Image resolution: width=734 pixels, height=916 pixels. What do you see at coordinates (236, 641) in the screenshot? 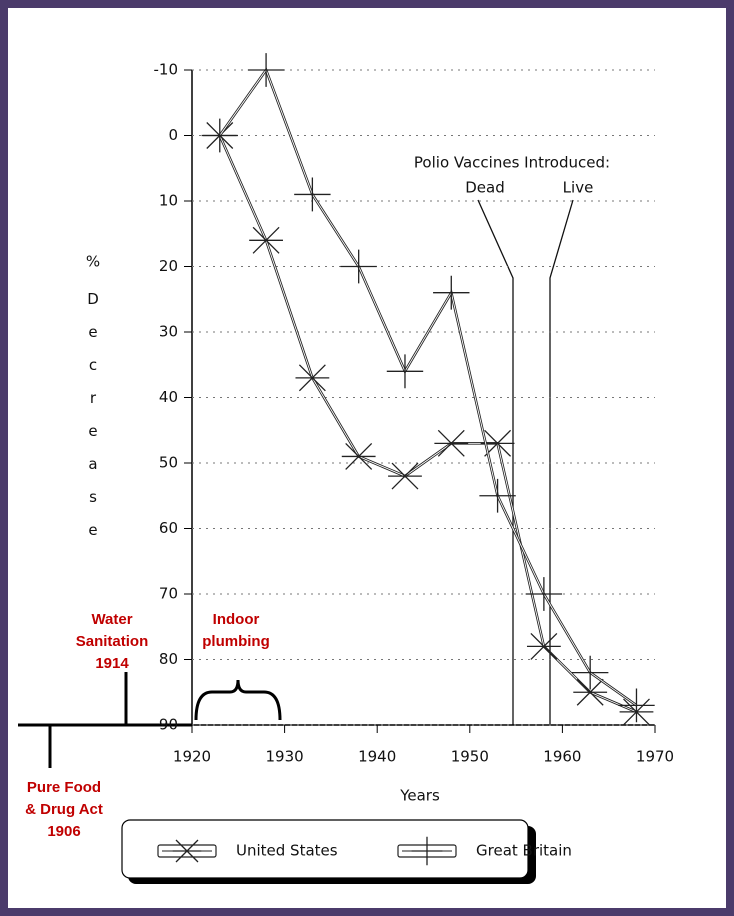
I see `note: plumbing` at bounding box center [236, 641].